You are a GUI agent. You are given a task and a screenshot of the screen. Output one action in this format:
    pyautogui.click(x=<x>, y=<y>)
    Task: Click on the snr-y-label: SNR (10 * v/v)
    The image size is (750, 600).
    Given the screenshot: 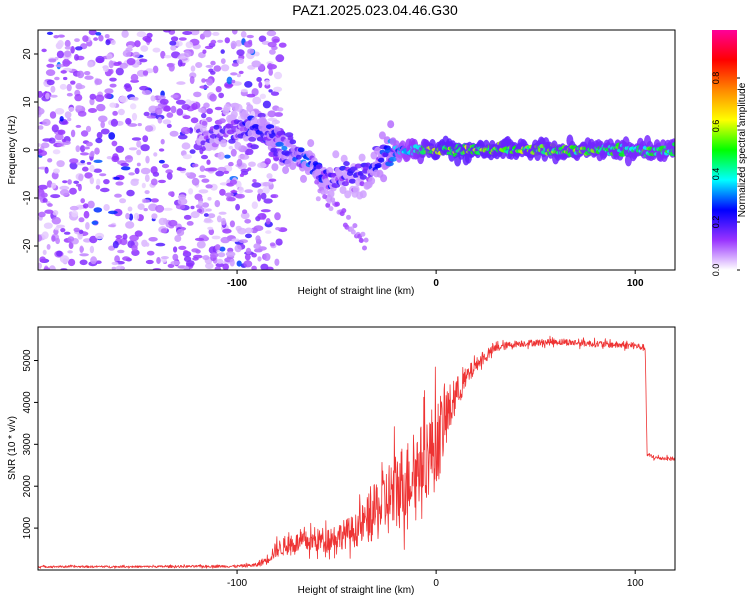 What is the action you would take?
    pyautogui.click(x=12, y=448)
    